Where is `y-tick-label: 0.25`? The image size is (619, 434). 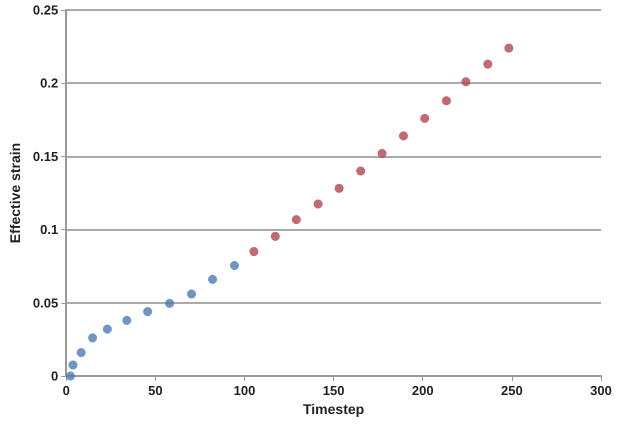
y-tick-label: 0.25 is located at coordinates (45, 10).